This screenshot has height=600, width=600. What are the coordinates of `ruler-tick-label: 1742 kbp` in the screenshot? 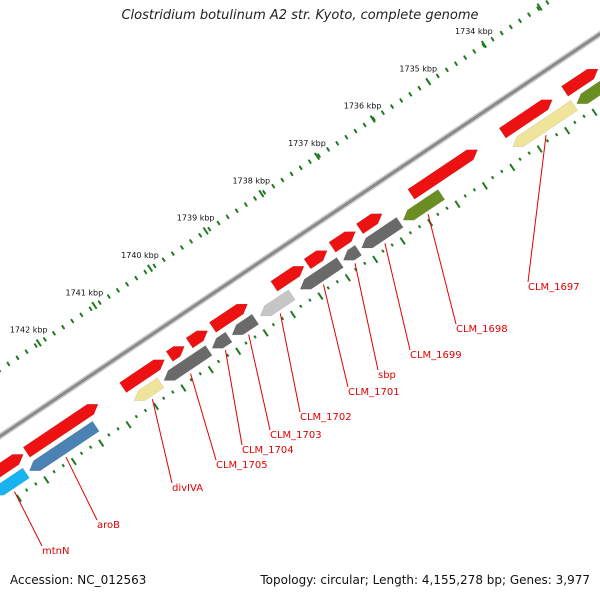 It's located at (29, 330).